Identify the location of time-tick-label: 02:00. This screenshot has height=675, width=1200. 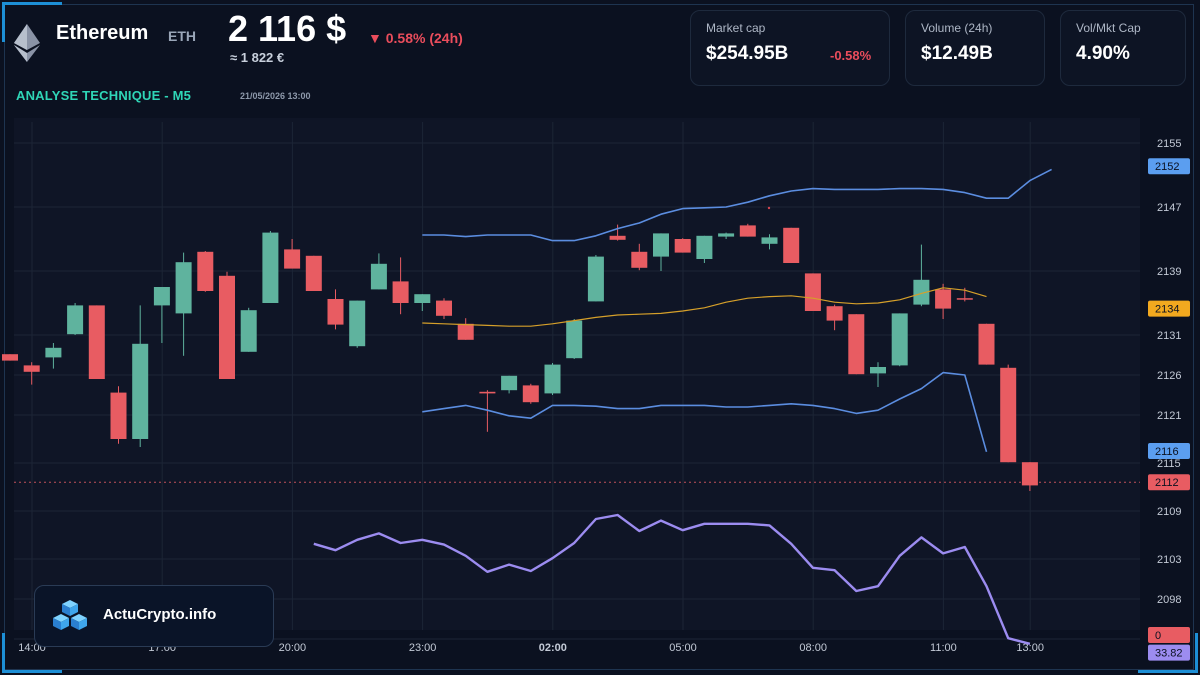
(553, 648).